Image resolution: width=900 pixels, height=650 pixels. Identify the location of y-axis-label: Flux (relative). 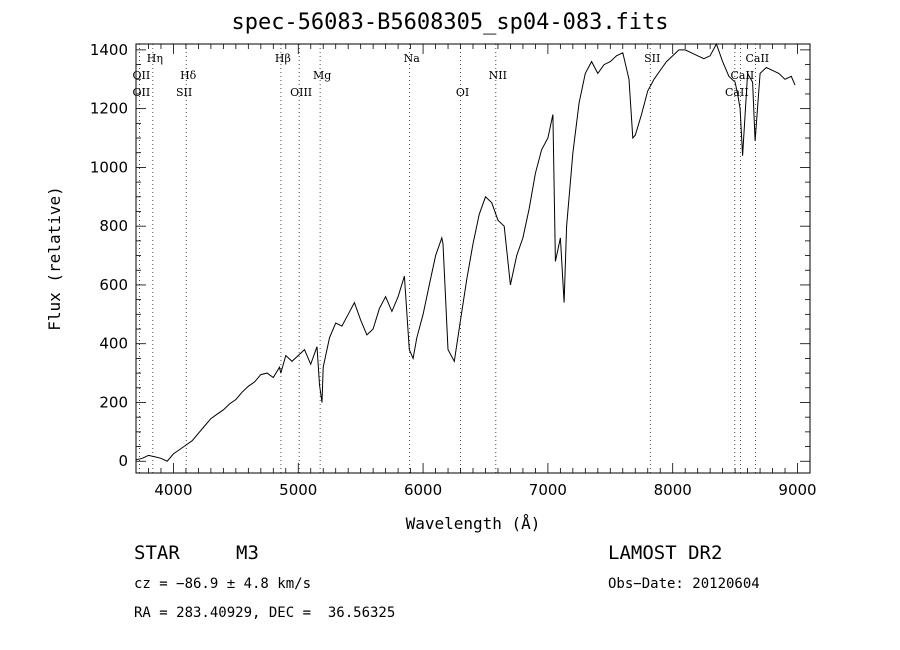
(54, 258).